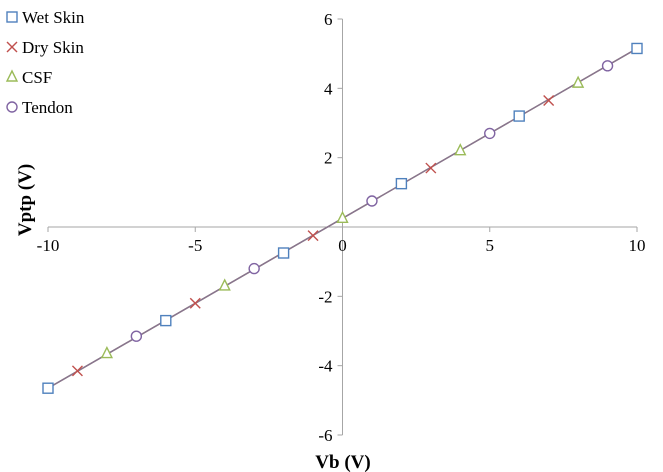 The width and height of the screenshot is (663, 472). What do you see at coordinates (328, 158) in the screenshot?
I see `y-tick-label: 2` at bounding box center [328, 158].